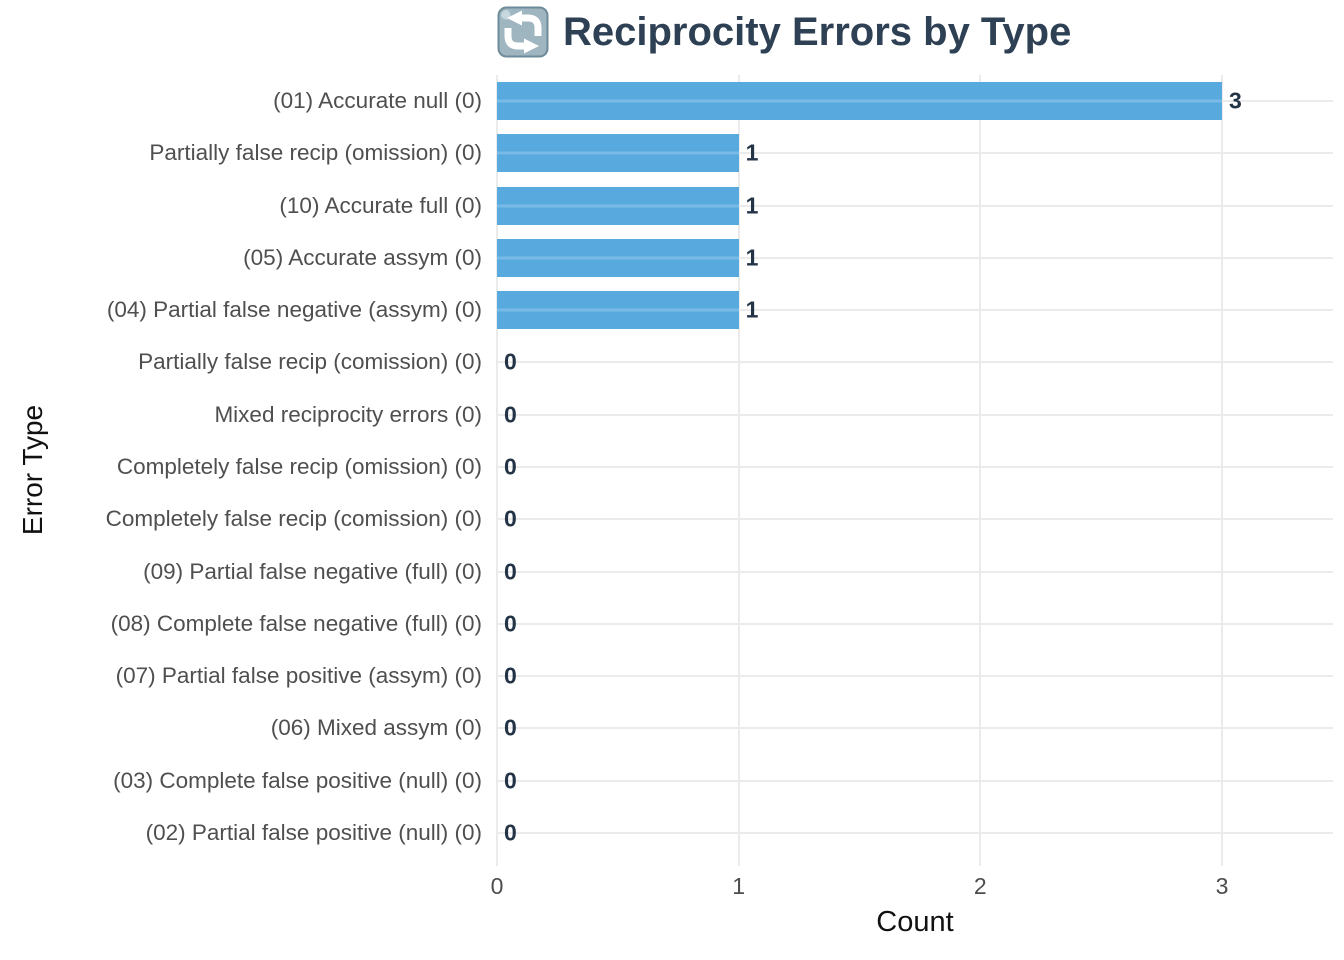 The image size is (1344, 960). What do you see at coordinates (1235, 100) in the screenshot?
I see `value-label: 3` at bounding box center [1235, 100].